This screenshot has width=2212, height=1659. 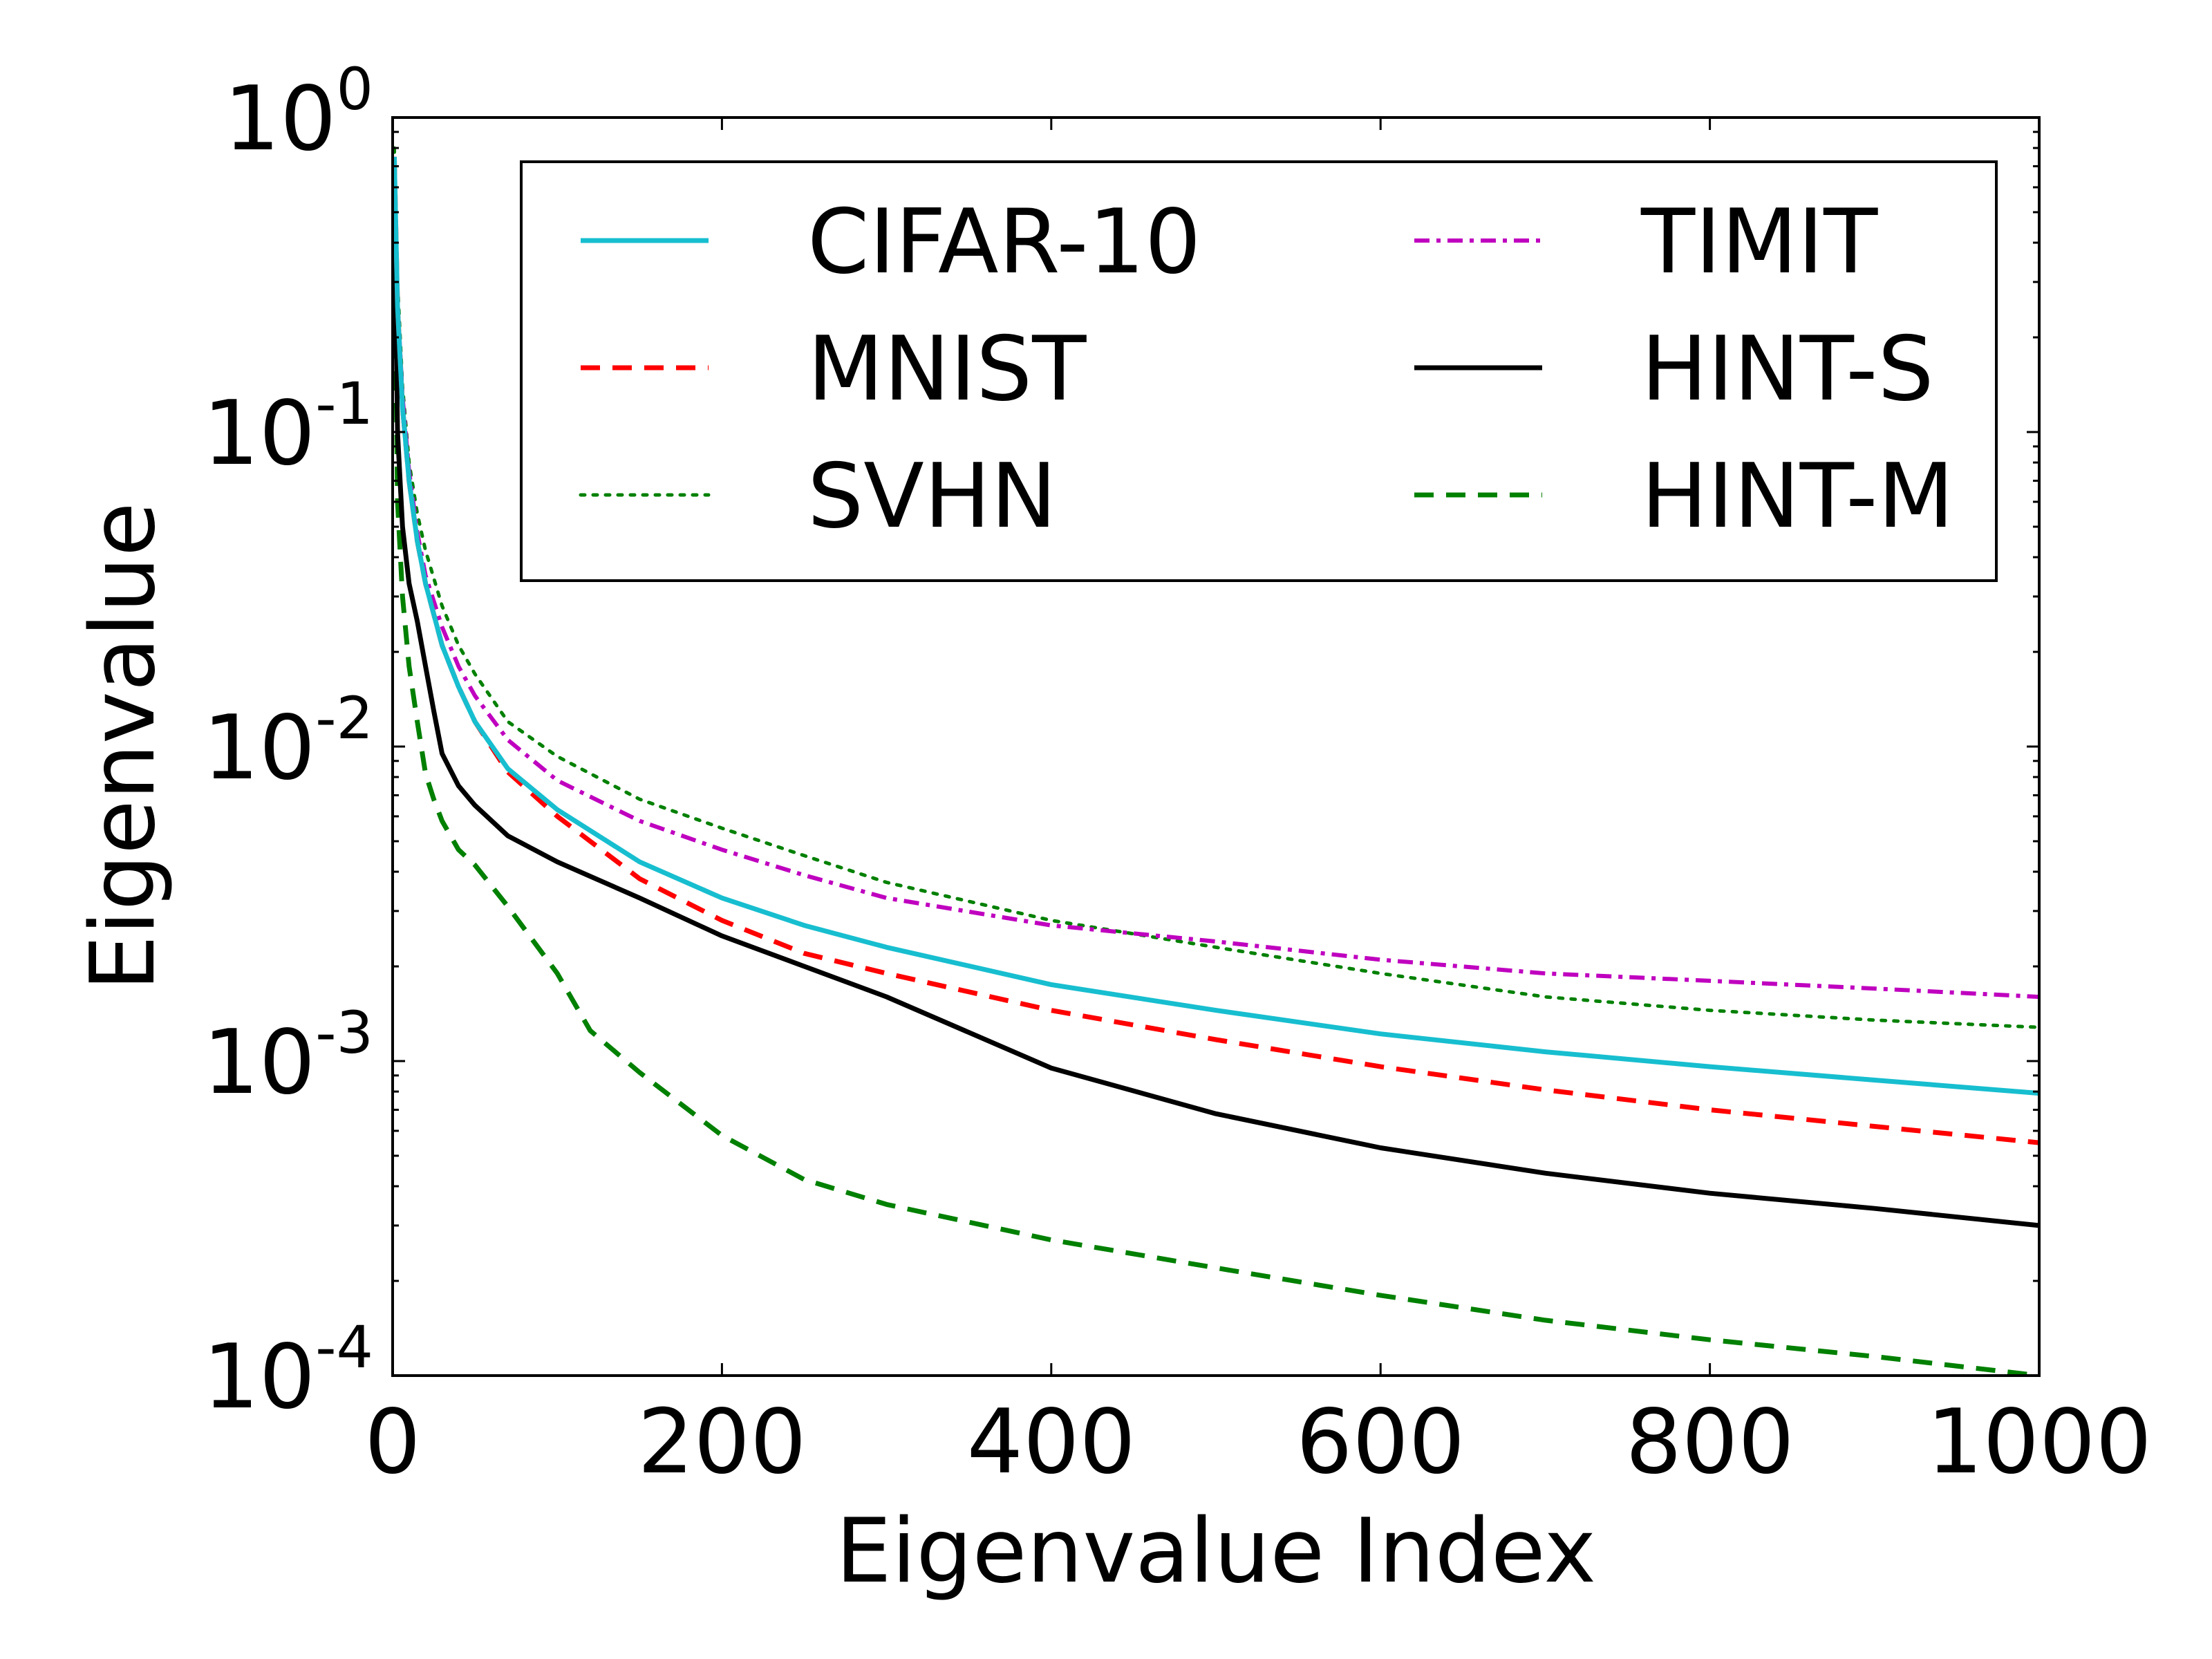 I want to click on y-tick-label: 10⁻⁴, so click(x=288, y=1371).